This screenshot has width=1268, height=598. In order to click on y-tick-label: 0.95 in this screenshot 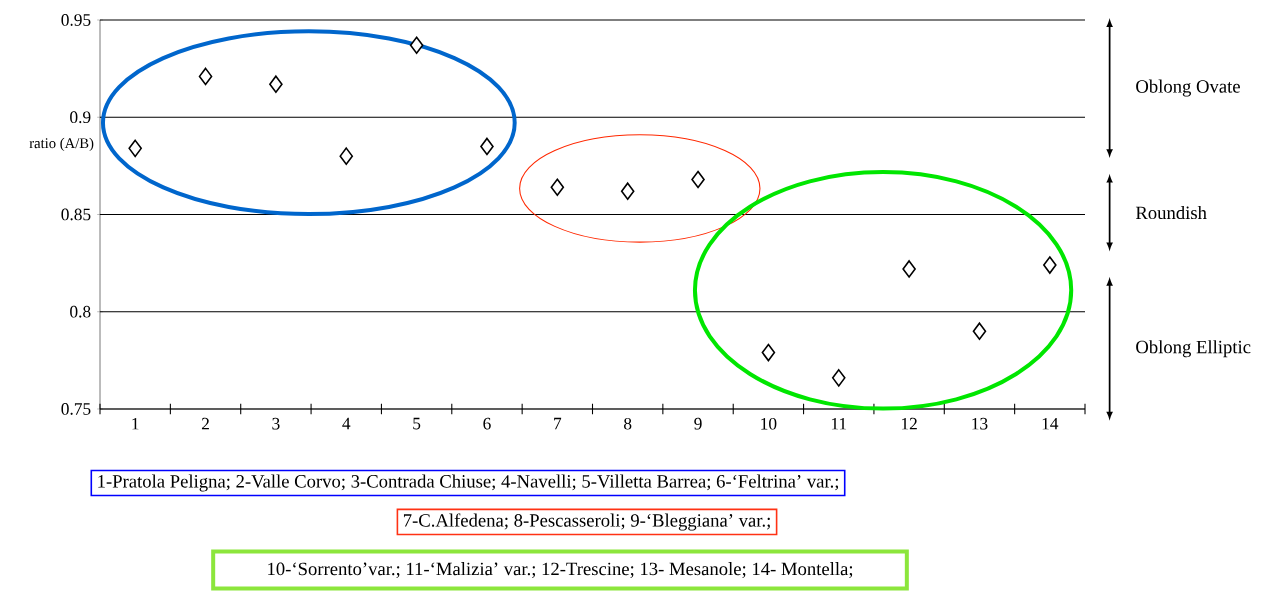, I will do `click(76, 20)`.